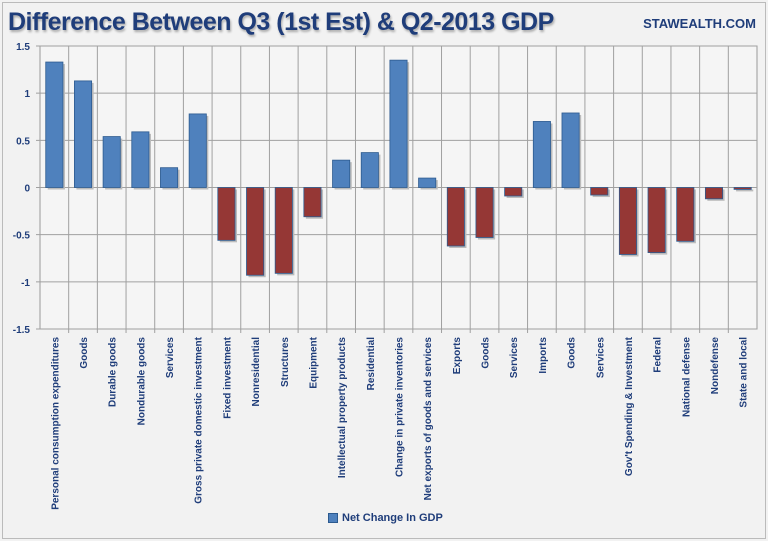 Image resolution: width=768 pixels, height=541 pixels. What do you see at coordinates (285, 362) in the screenshot?
I see `x-tick-label: Structures` at bounding box center [285, 362].